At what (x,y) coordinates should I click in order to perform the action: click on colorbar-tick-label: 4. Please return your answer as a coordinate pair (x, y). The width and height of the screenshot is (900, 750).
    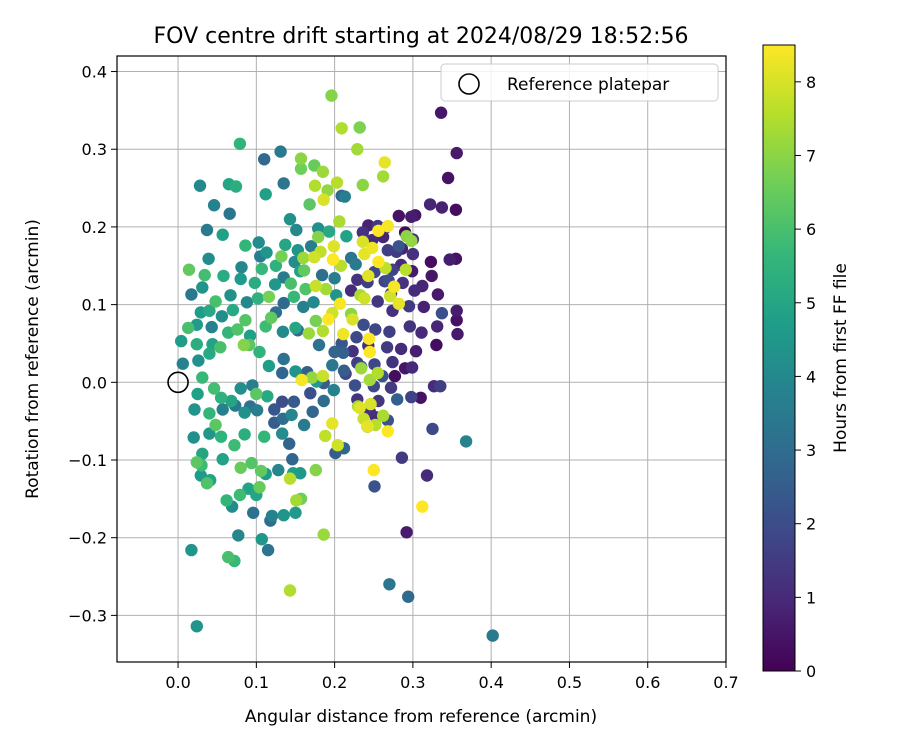
    Looking at the image, I should click on (811, 376).